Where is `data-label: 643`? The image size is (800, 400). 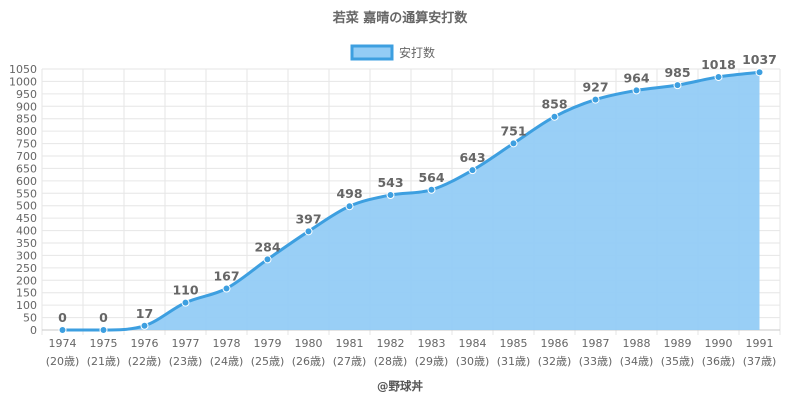 data-label: 643 is located at coordinates (472, 157).